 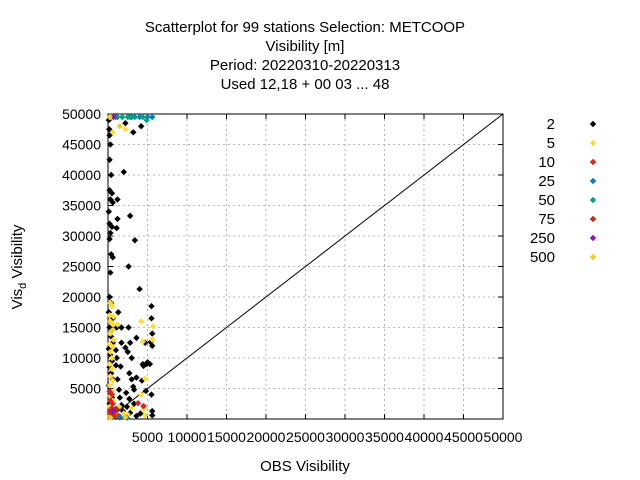 What do you see at coordinates (503, 437) in the screenshot?
I see `x-tick-label: 50000` at bounding box center [503, 437].